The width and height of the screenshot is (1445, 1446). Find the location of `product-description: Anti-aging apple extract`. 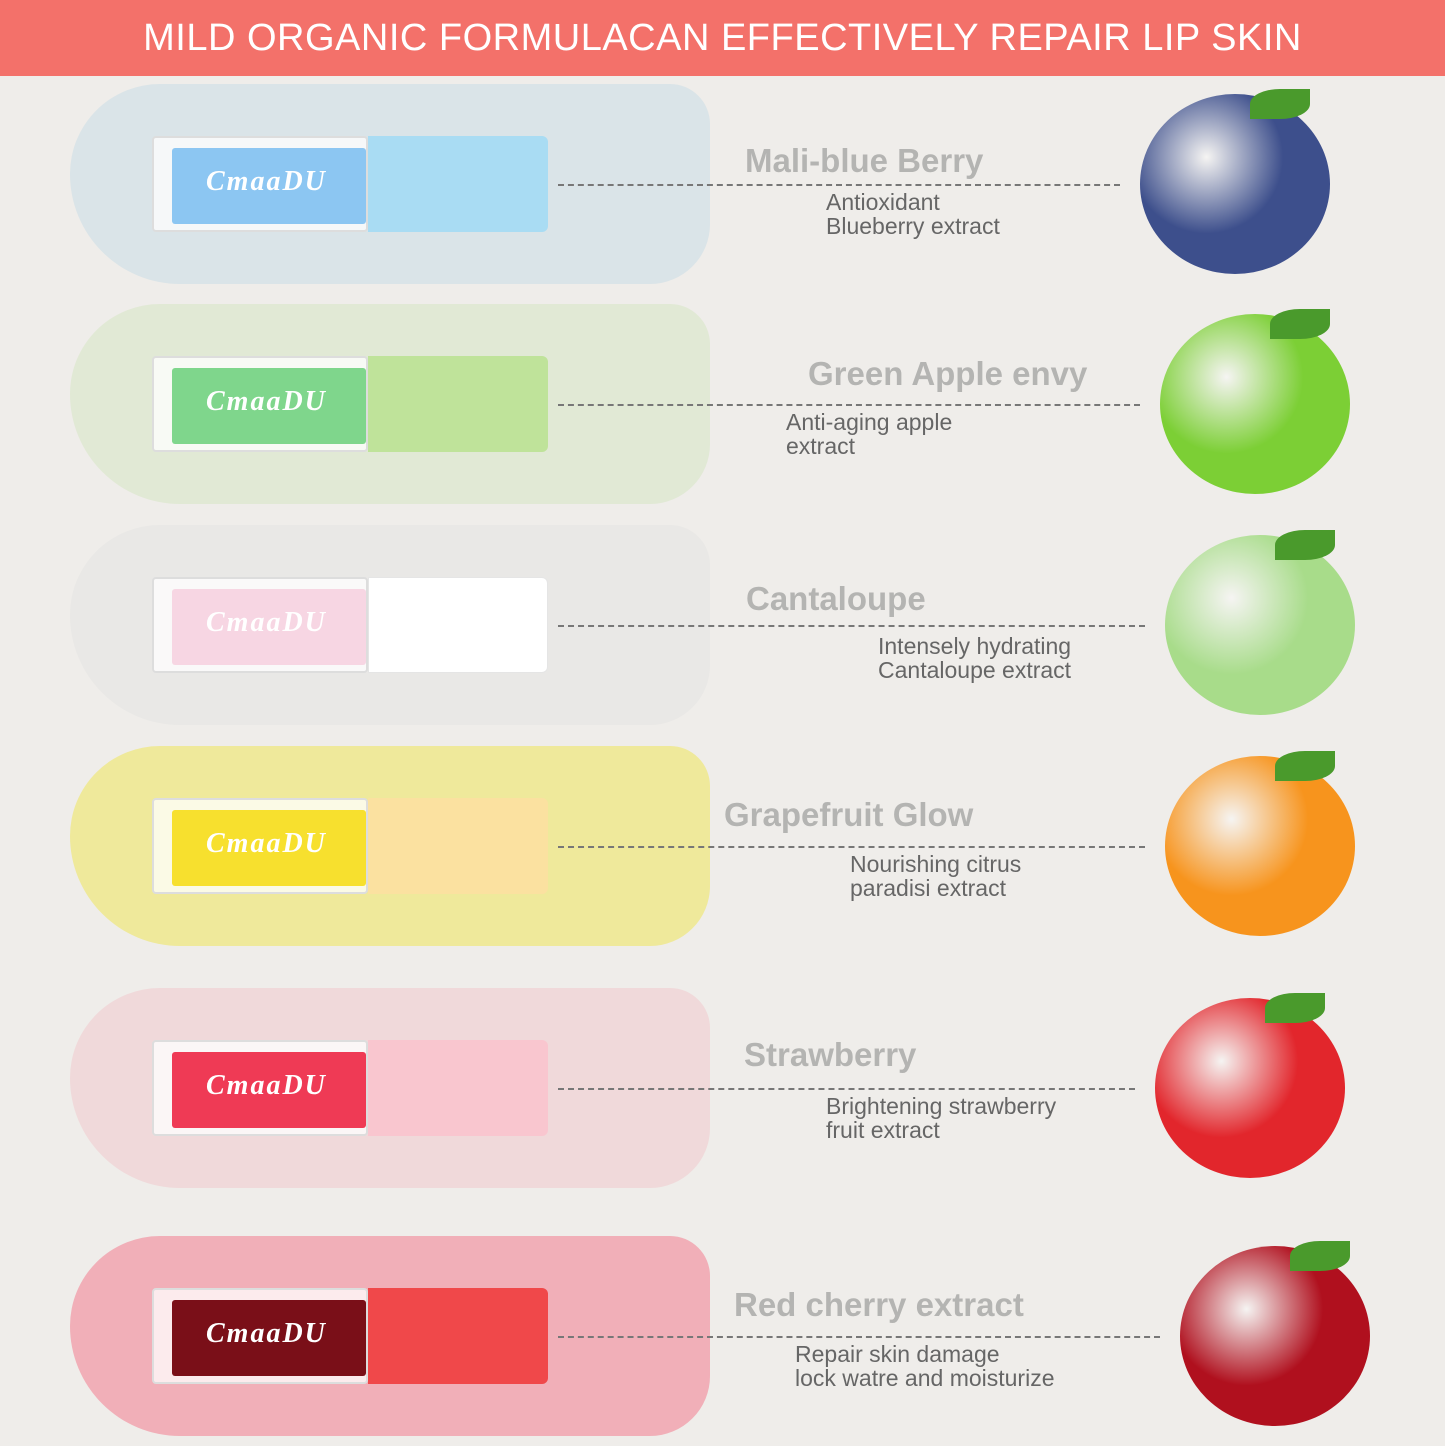

product-description: Anti-aging apple extract is located at coordinates (869, 434).